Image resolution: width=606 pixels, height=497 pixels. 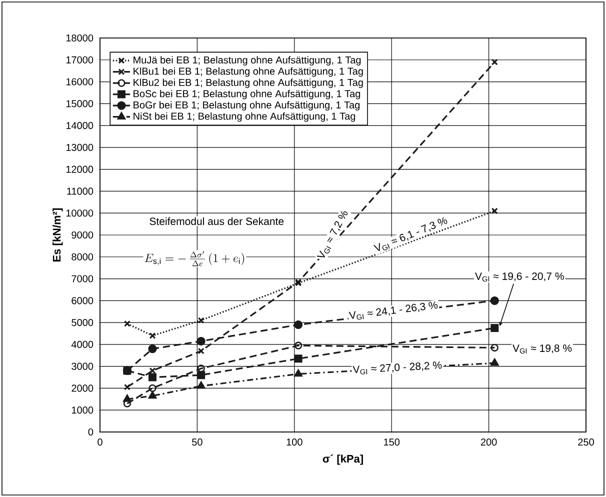 I want to click on x-tick-label: 50, so click(x=197, y=442).